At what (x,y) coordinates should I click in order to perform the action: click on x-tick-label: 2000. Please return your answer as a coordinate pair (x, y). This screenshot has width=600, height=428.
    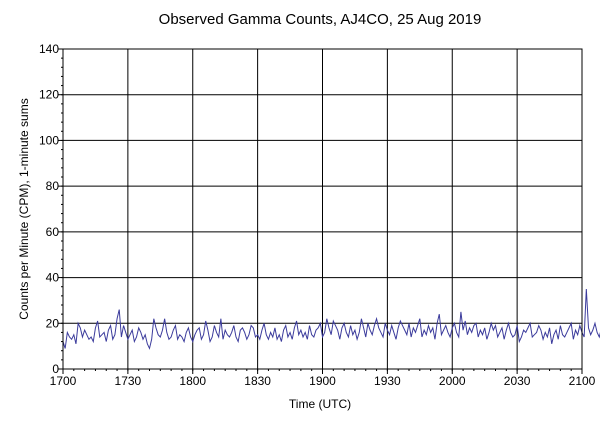
    Looking at the image, I should click on (452, 381).